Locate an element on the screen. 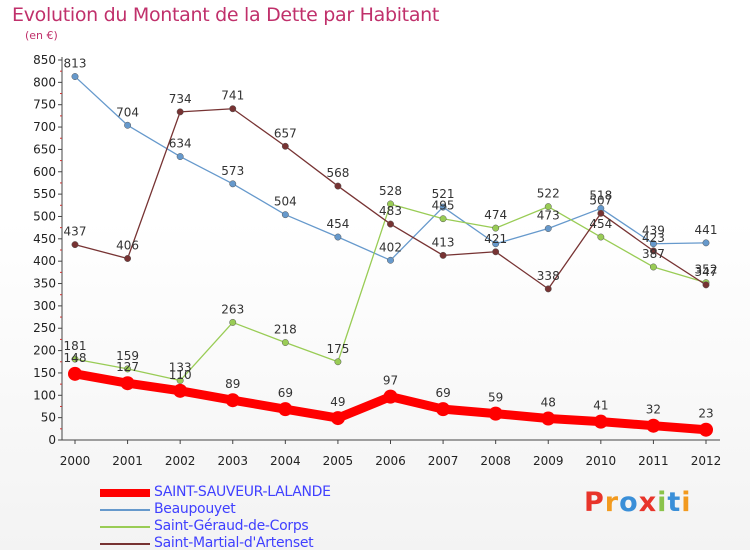 Image resolution: width=750 pixels, height=552 pixels. data-label: 423 is located at coordinates (653, 238).